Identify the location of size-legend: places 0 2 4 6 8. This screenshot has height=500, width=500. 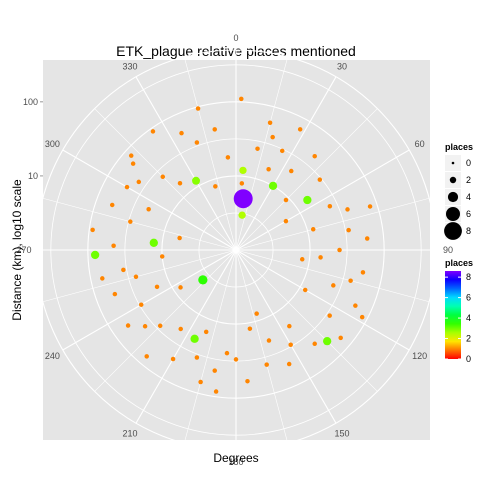
(458, 191).